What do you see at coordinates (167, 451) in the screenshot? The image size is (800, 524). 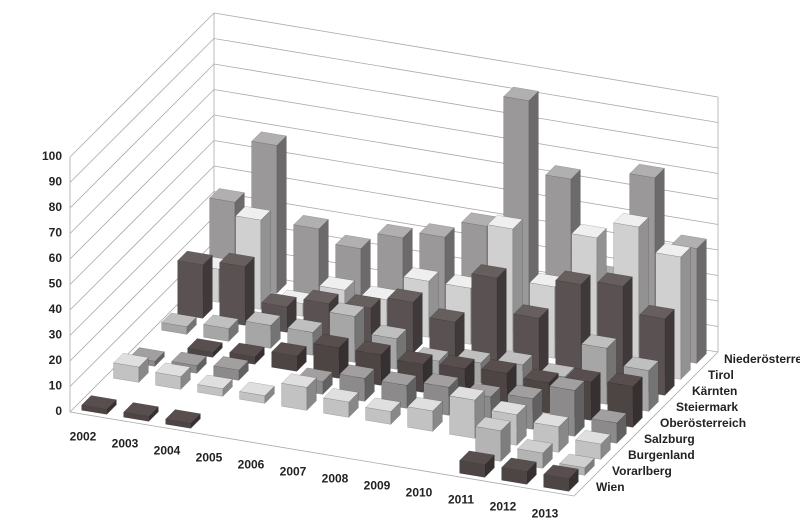 I see `x-tick-label: 2004` at bounding box center [167, 451].